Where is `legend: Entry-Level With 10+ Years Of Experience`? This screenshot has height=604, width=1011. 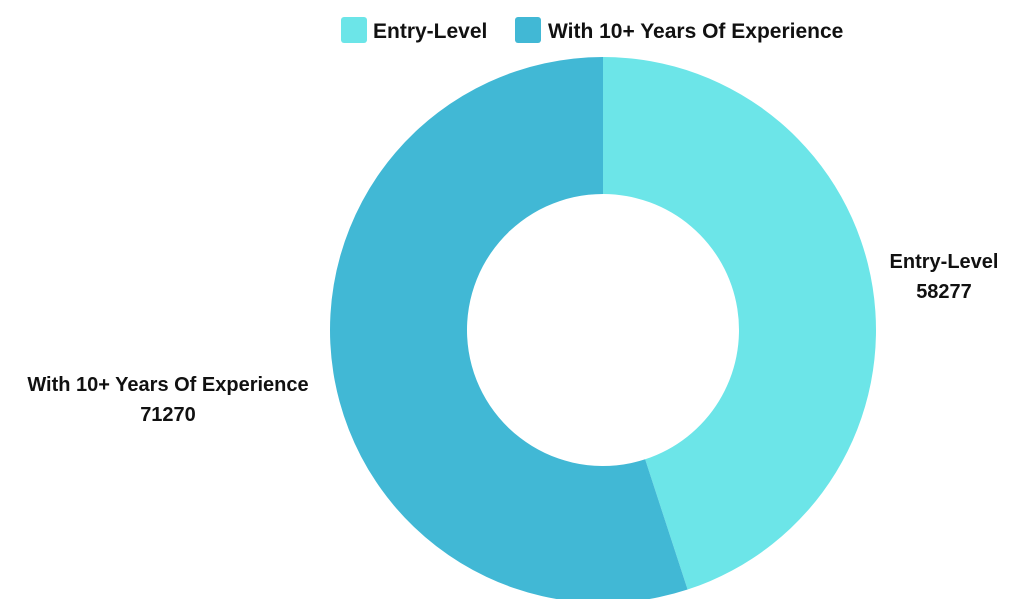 legend: Entry-Level With 10+ Years Of Experience is located at coordinates (592, 30).